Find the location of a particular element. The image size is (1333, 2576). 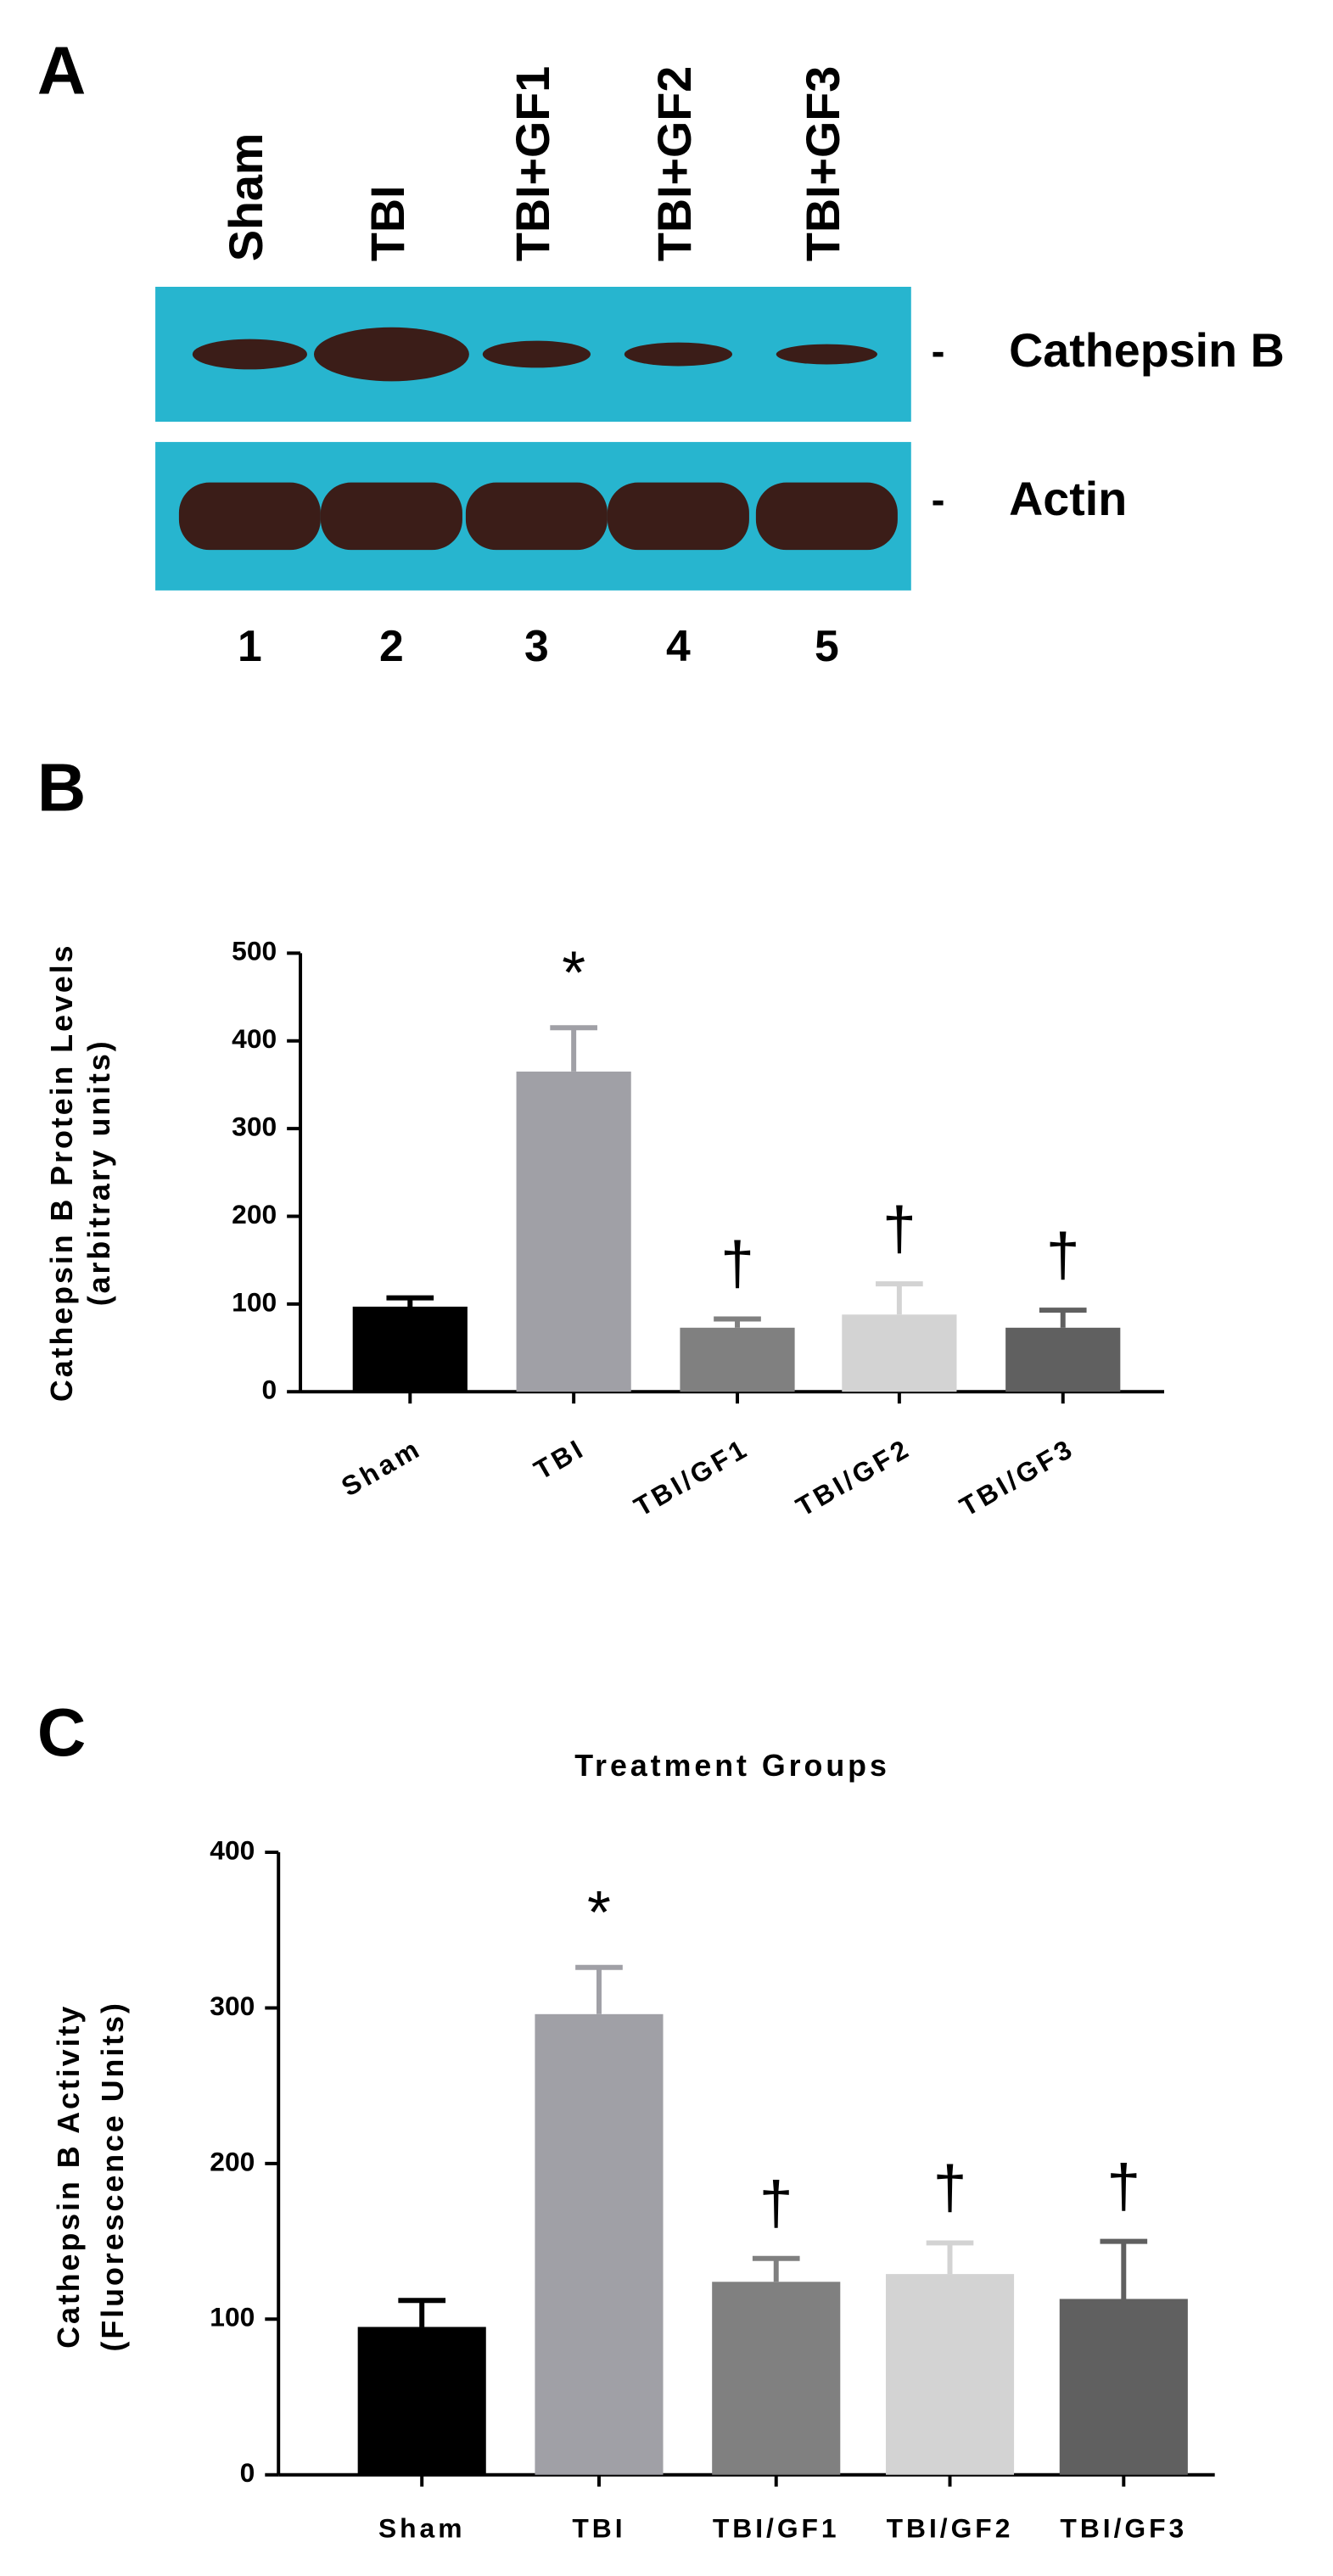

lane-label: TBI+GF3 is located at coordinates (823, 164).